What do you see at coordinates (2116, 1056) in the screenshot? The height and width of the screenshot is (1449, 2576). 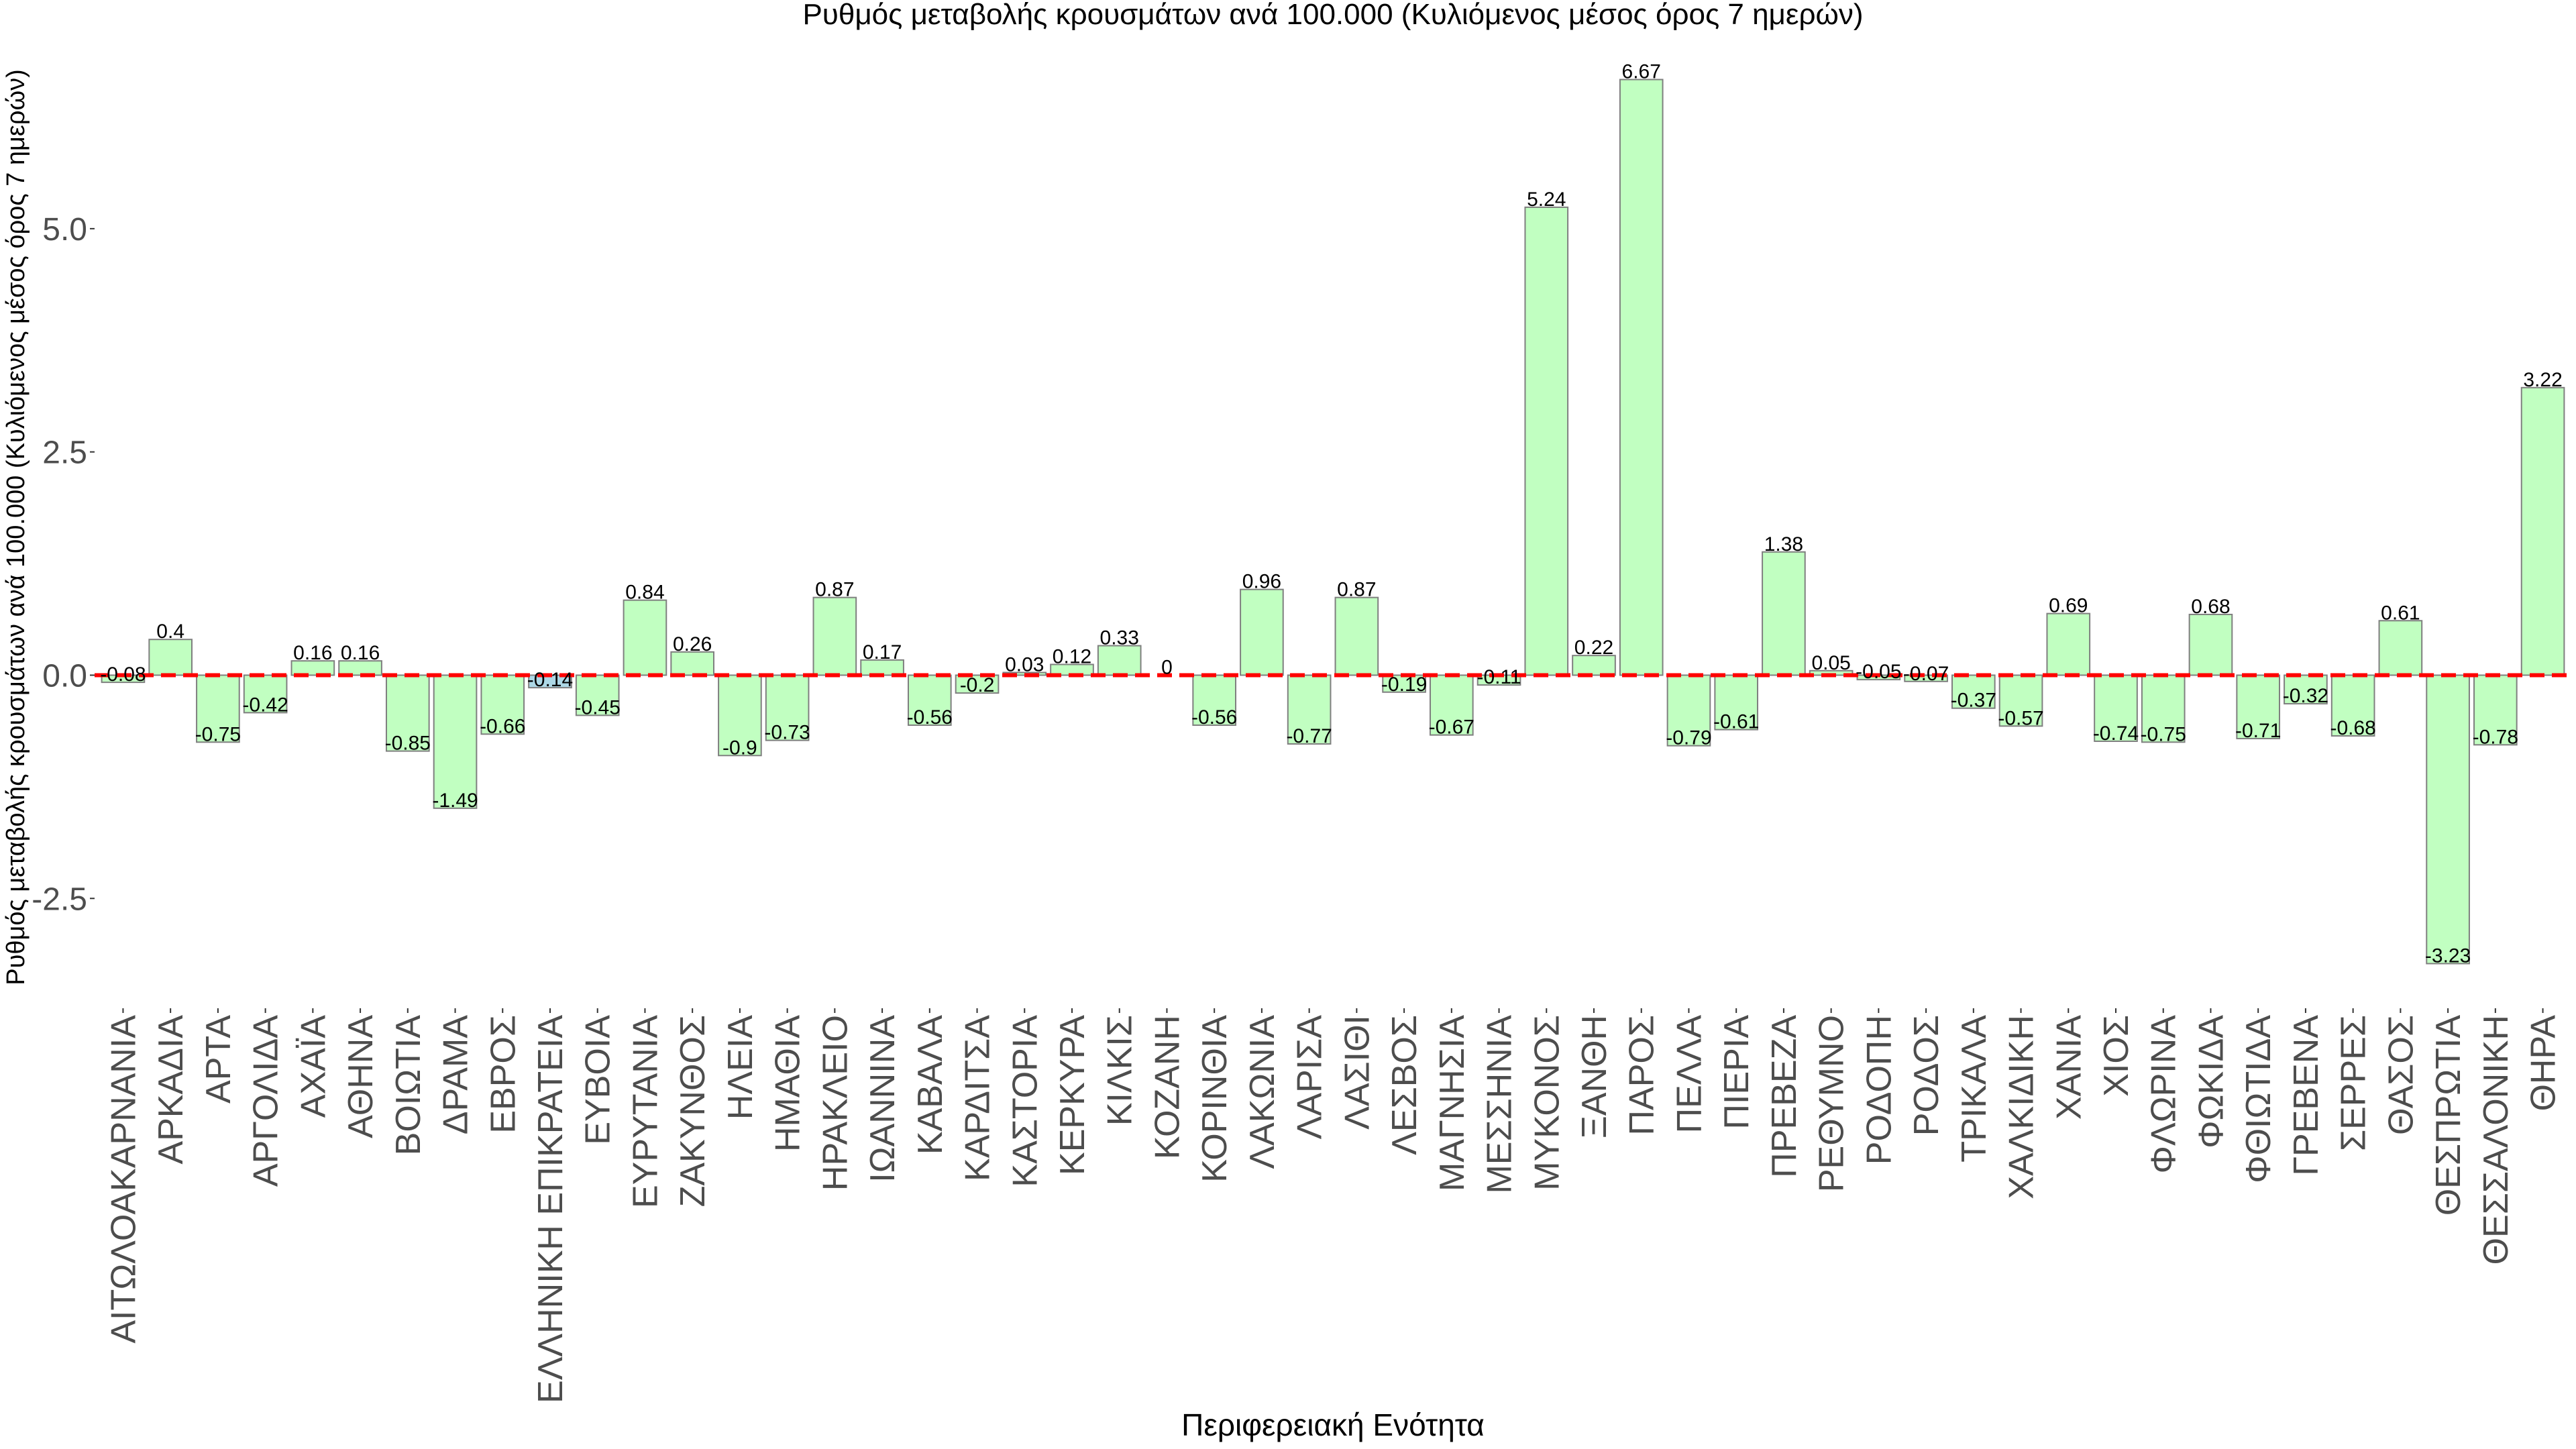 I see `x-tick-label: ΧΙΟΣ` at bounding box center [2116, 1056].